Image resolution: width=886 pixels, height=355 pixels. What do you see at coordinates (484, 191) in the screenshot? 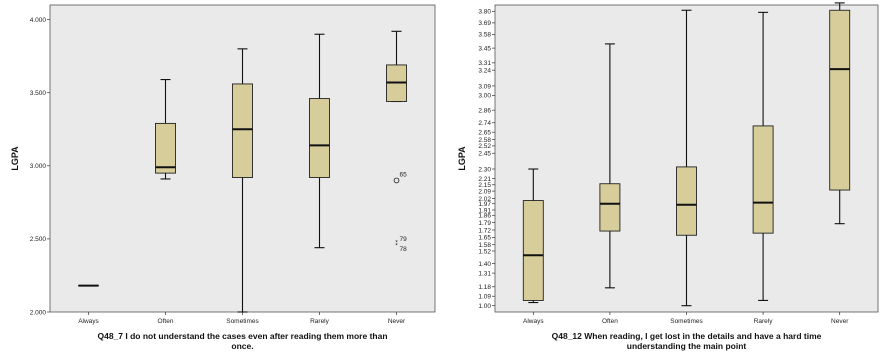
I see `chart2-ytick-label: 2.09` at bounding box center [484, 191].